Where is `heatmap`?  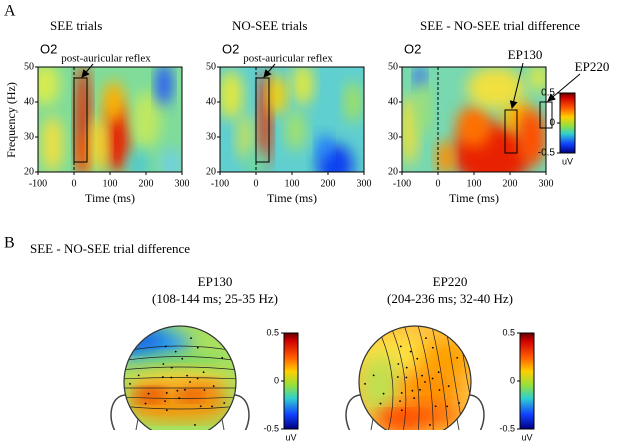 heatmap is located at coordinates (292, 119).